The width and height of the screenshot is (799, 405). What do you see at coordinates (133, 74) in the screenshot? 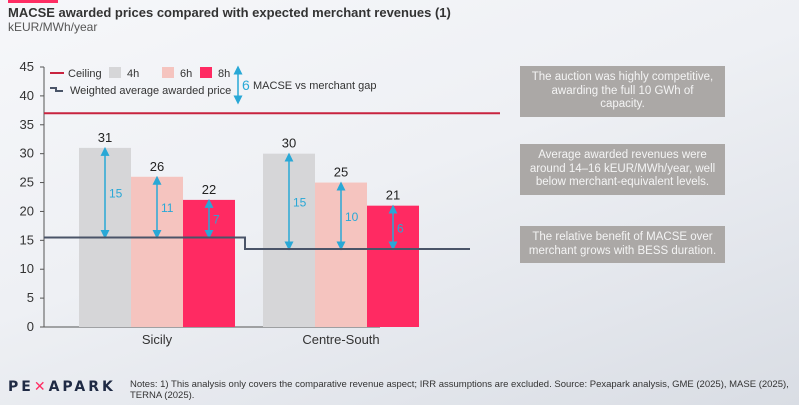
I see `legend-label-4h: 4h` at bounding box center [133, 74].